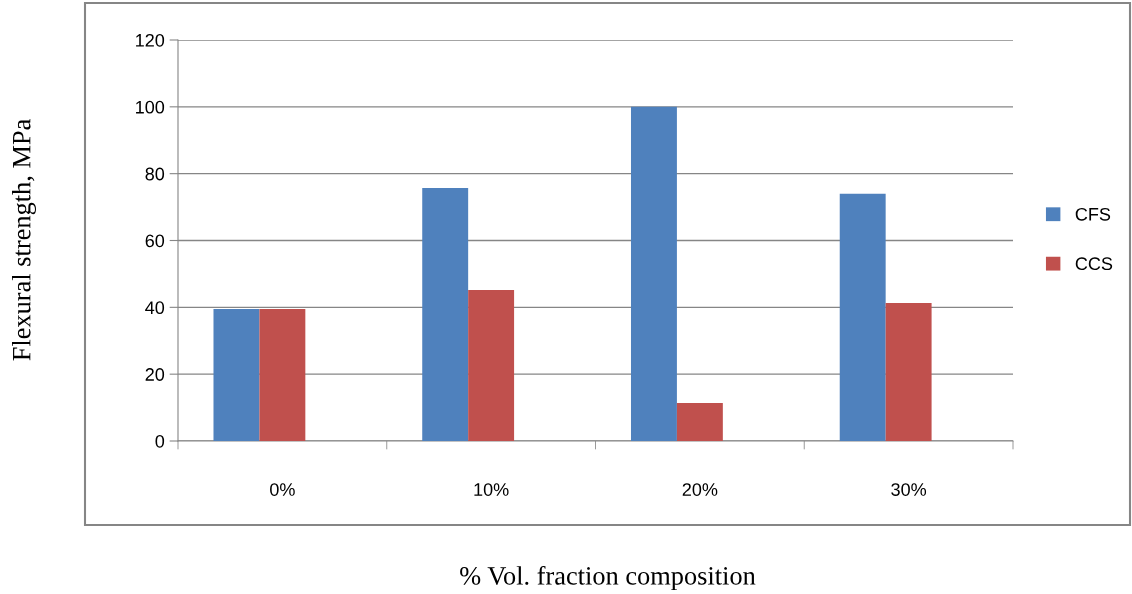 The image size is (1132, 594). Describe the element at coordinates (155, 308) in the screenshot. I see `y-tick-label: 40` at that location.